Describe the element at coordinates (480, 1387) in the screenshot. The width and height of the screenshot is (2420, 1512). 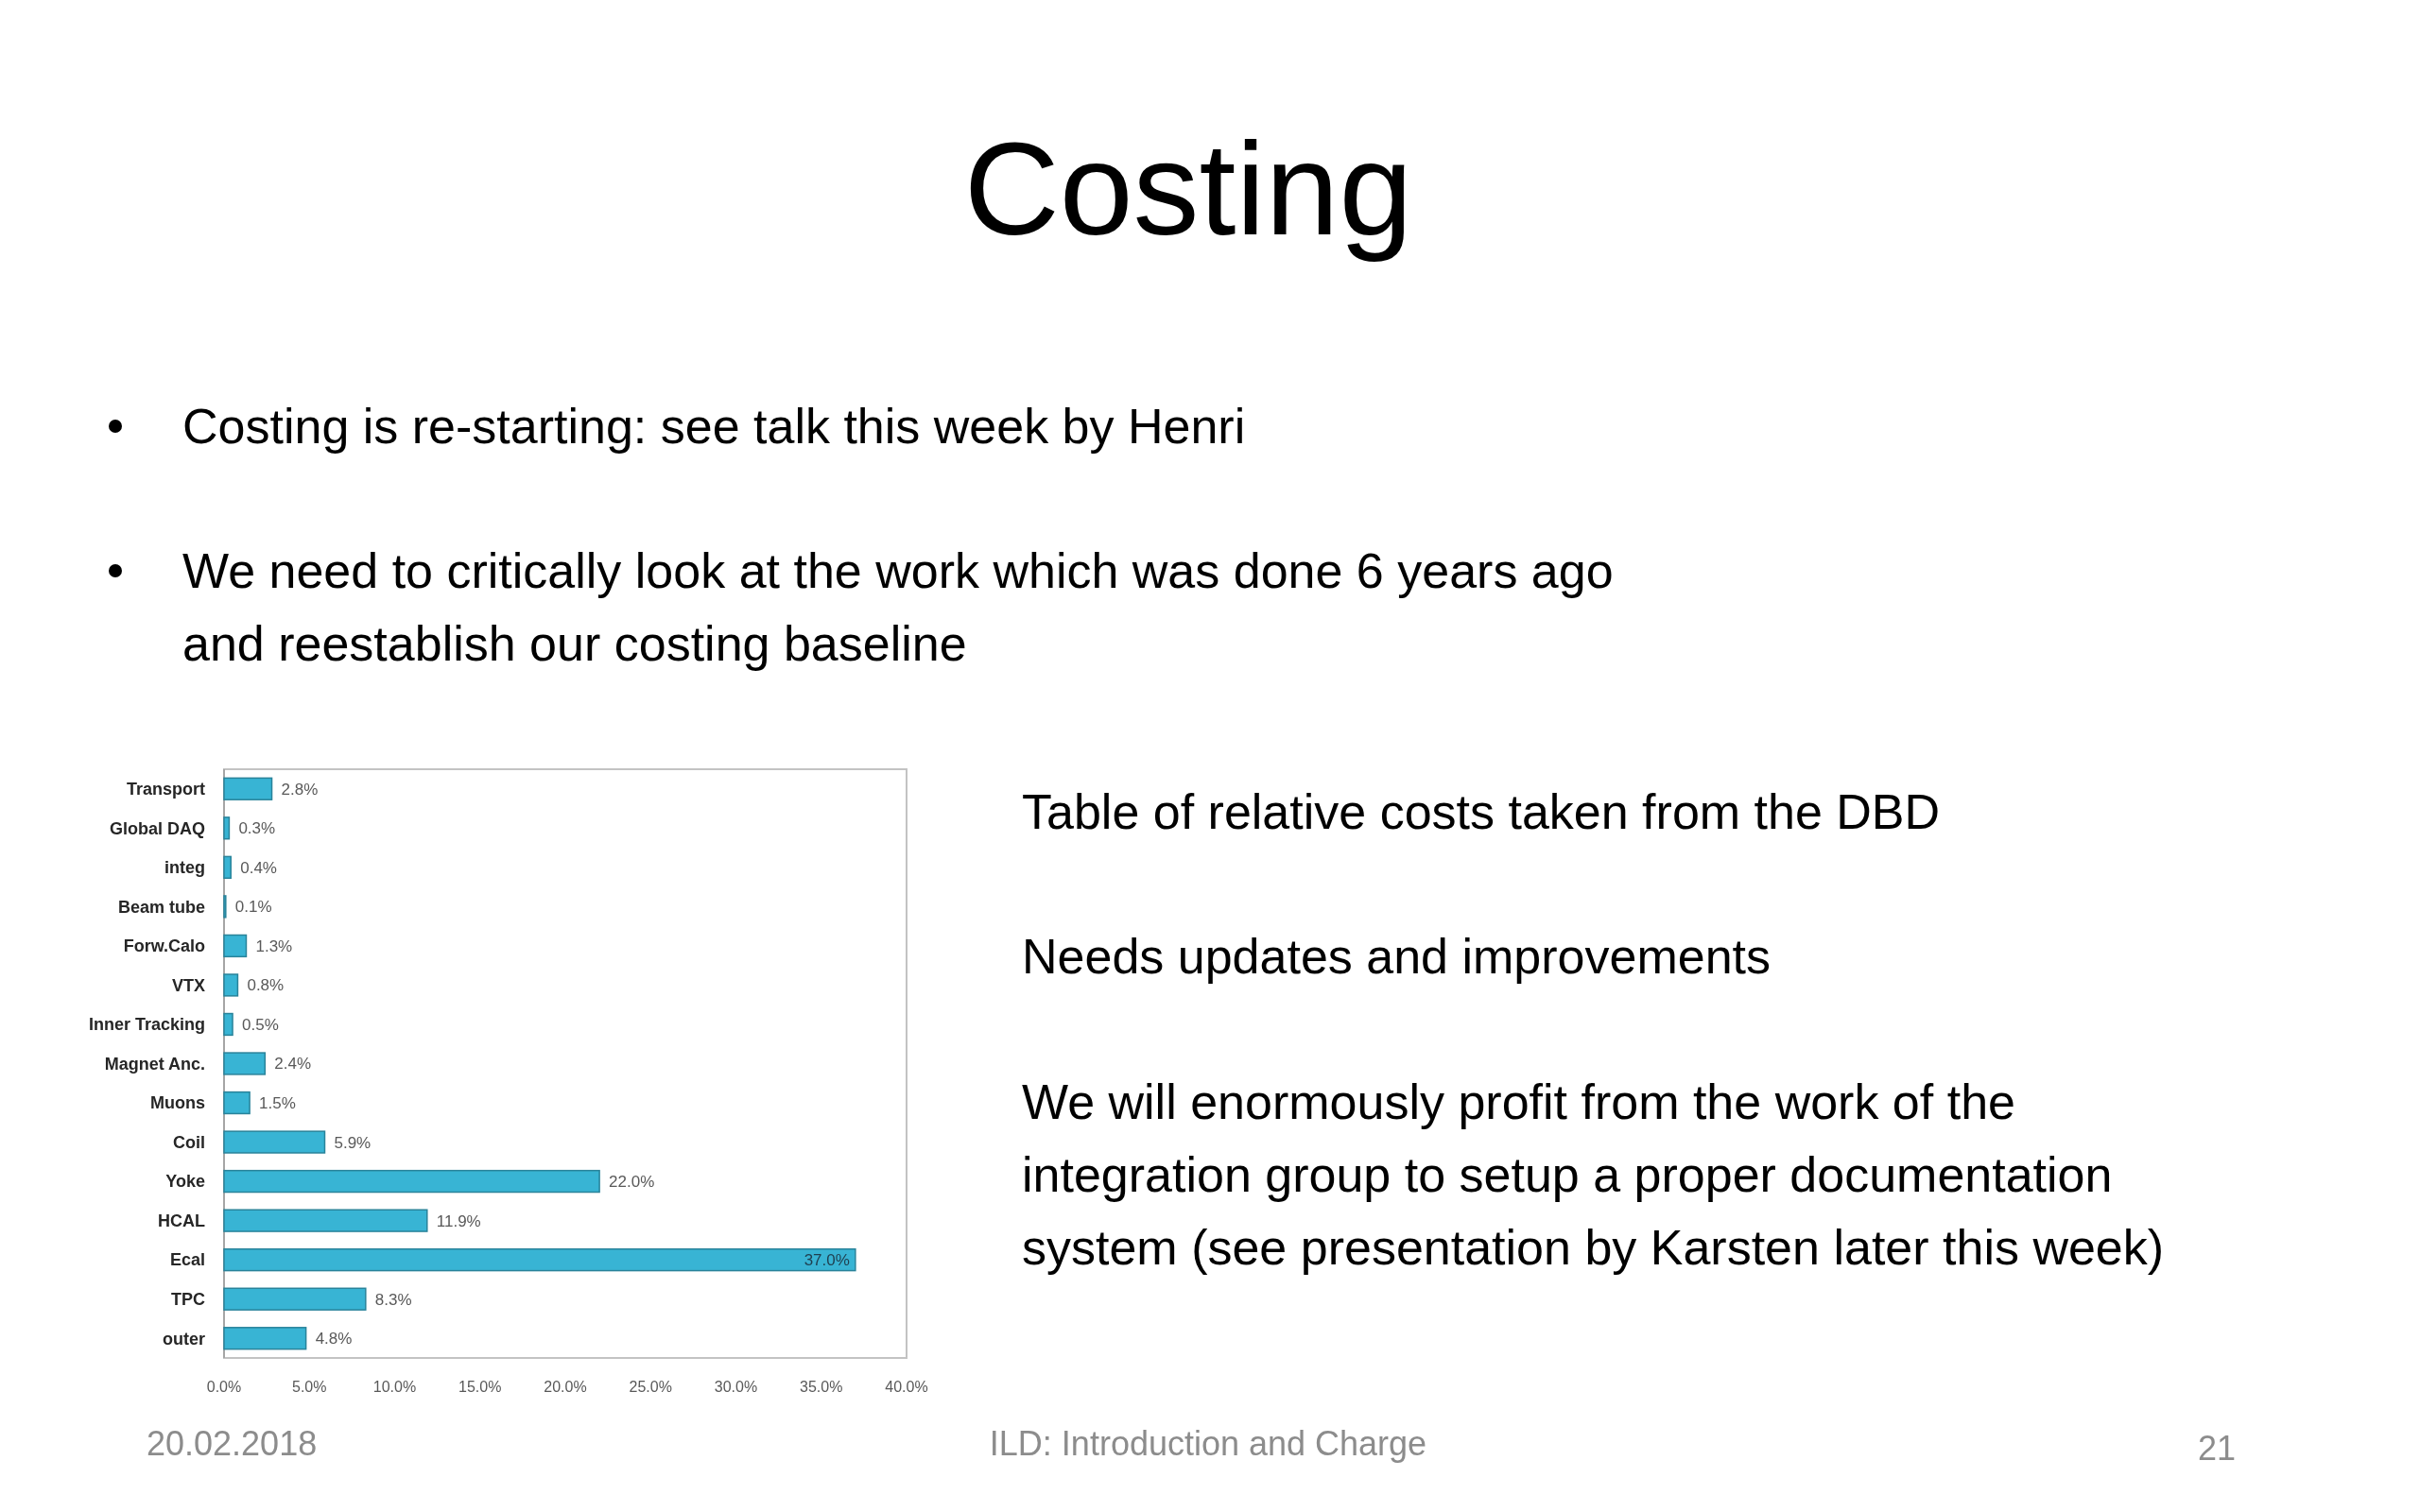
I see `x-tick-label: 15.0%` at that location.